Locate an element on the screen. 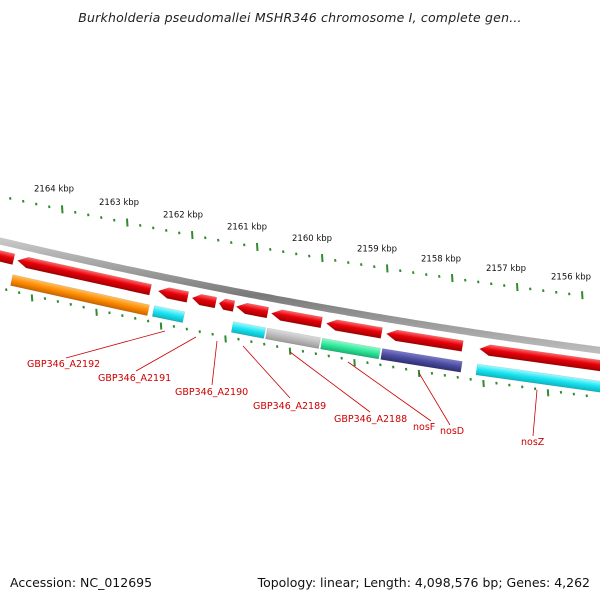  gene-block-navy is located at coordinates (421, 360).